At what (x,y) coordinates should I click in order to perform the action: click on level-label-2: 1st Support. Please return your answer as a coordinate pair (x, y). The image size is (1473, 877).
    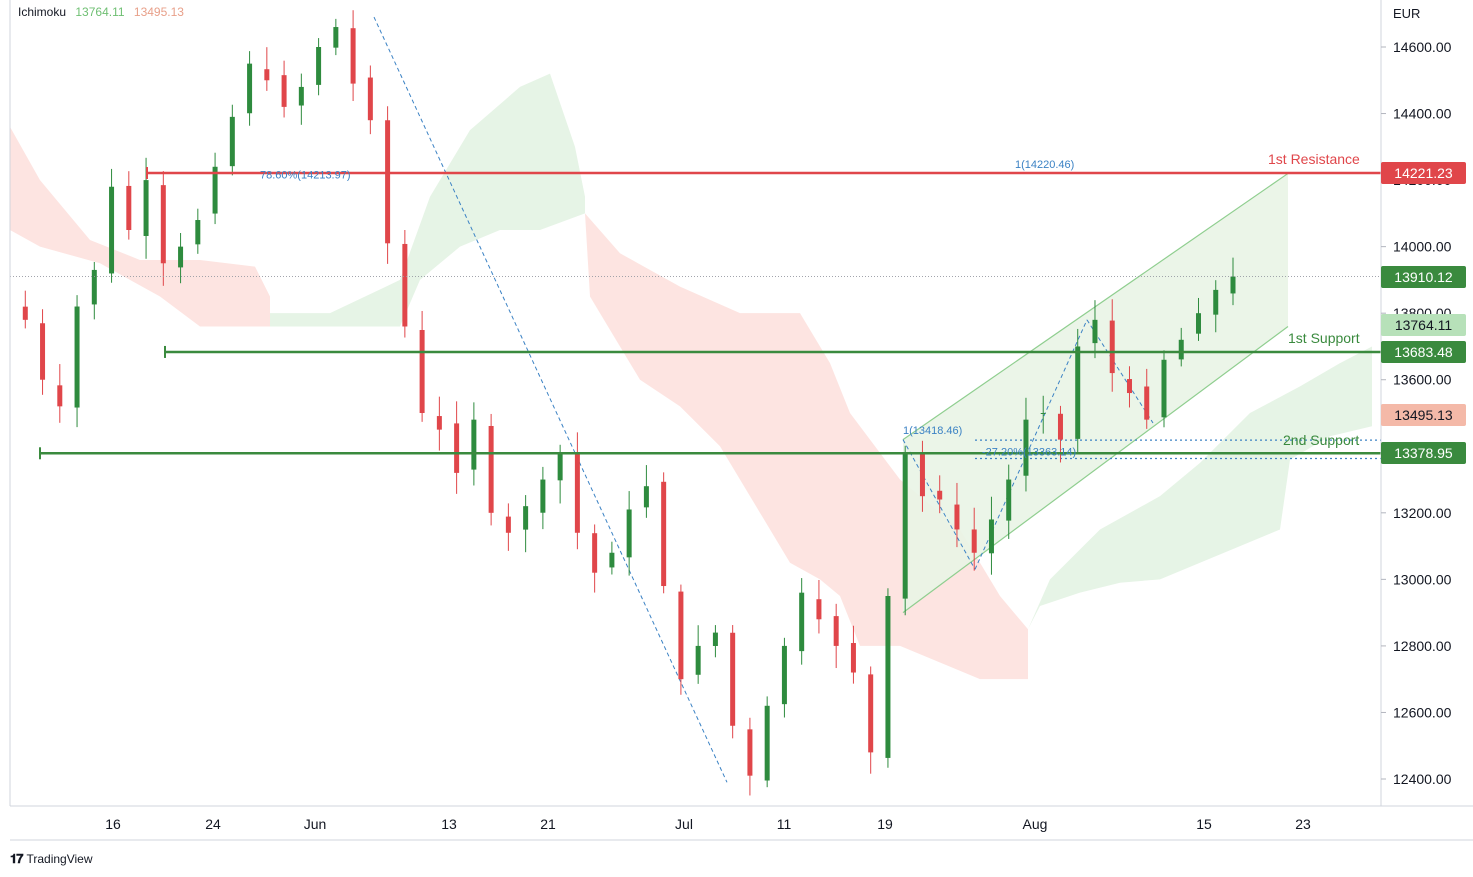
    Looking at the image, I should click on (1324, 338).